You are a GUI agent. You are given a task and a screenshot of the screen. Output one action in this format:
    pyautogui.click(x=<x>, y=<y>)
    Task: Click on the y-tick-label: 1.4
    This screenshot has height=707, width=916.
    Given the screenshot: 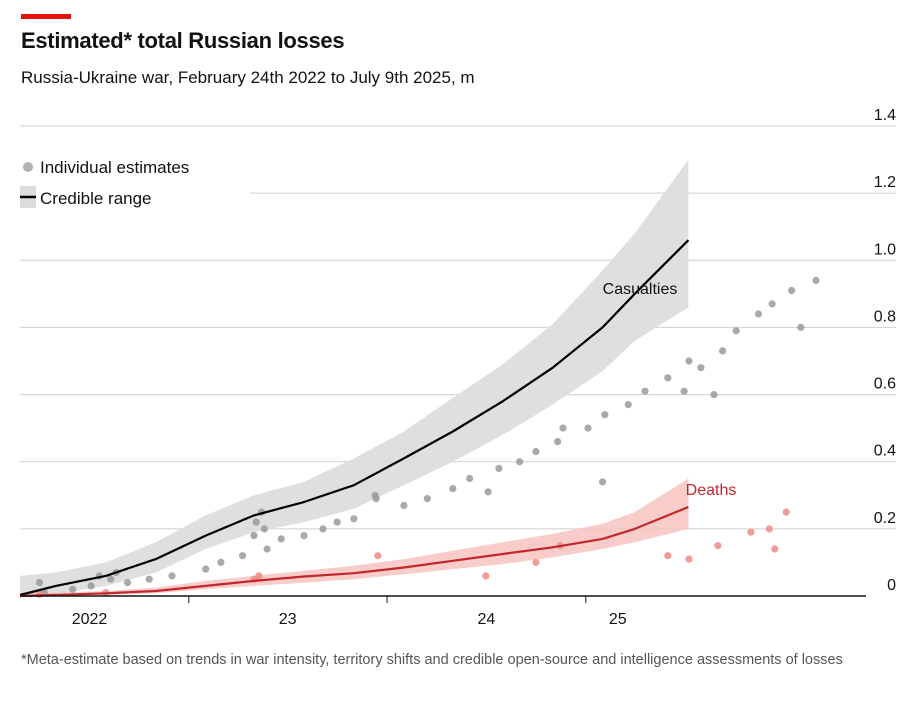 What is the action you would take?
    pyautogui.click(x=885, y=115)
    